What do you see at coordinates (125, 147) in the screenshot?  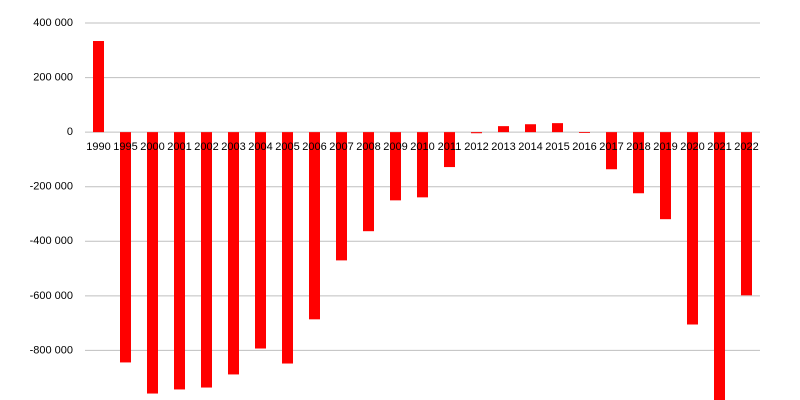 I see `x-tick-label: 1995` at bounding box center [125, 147].